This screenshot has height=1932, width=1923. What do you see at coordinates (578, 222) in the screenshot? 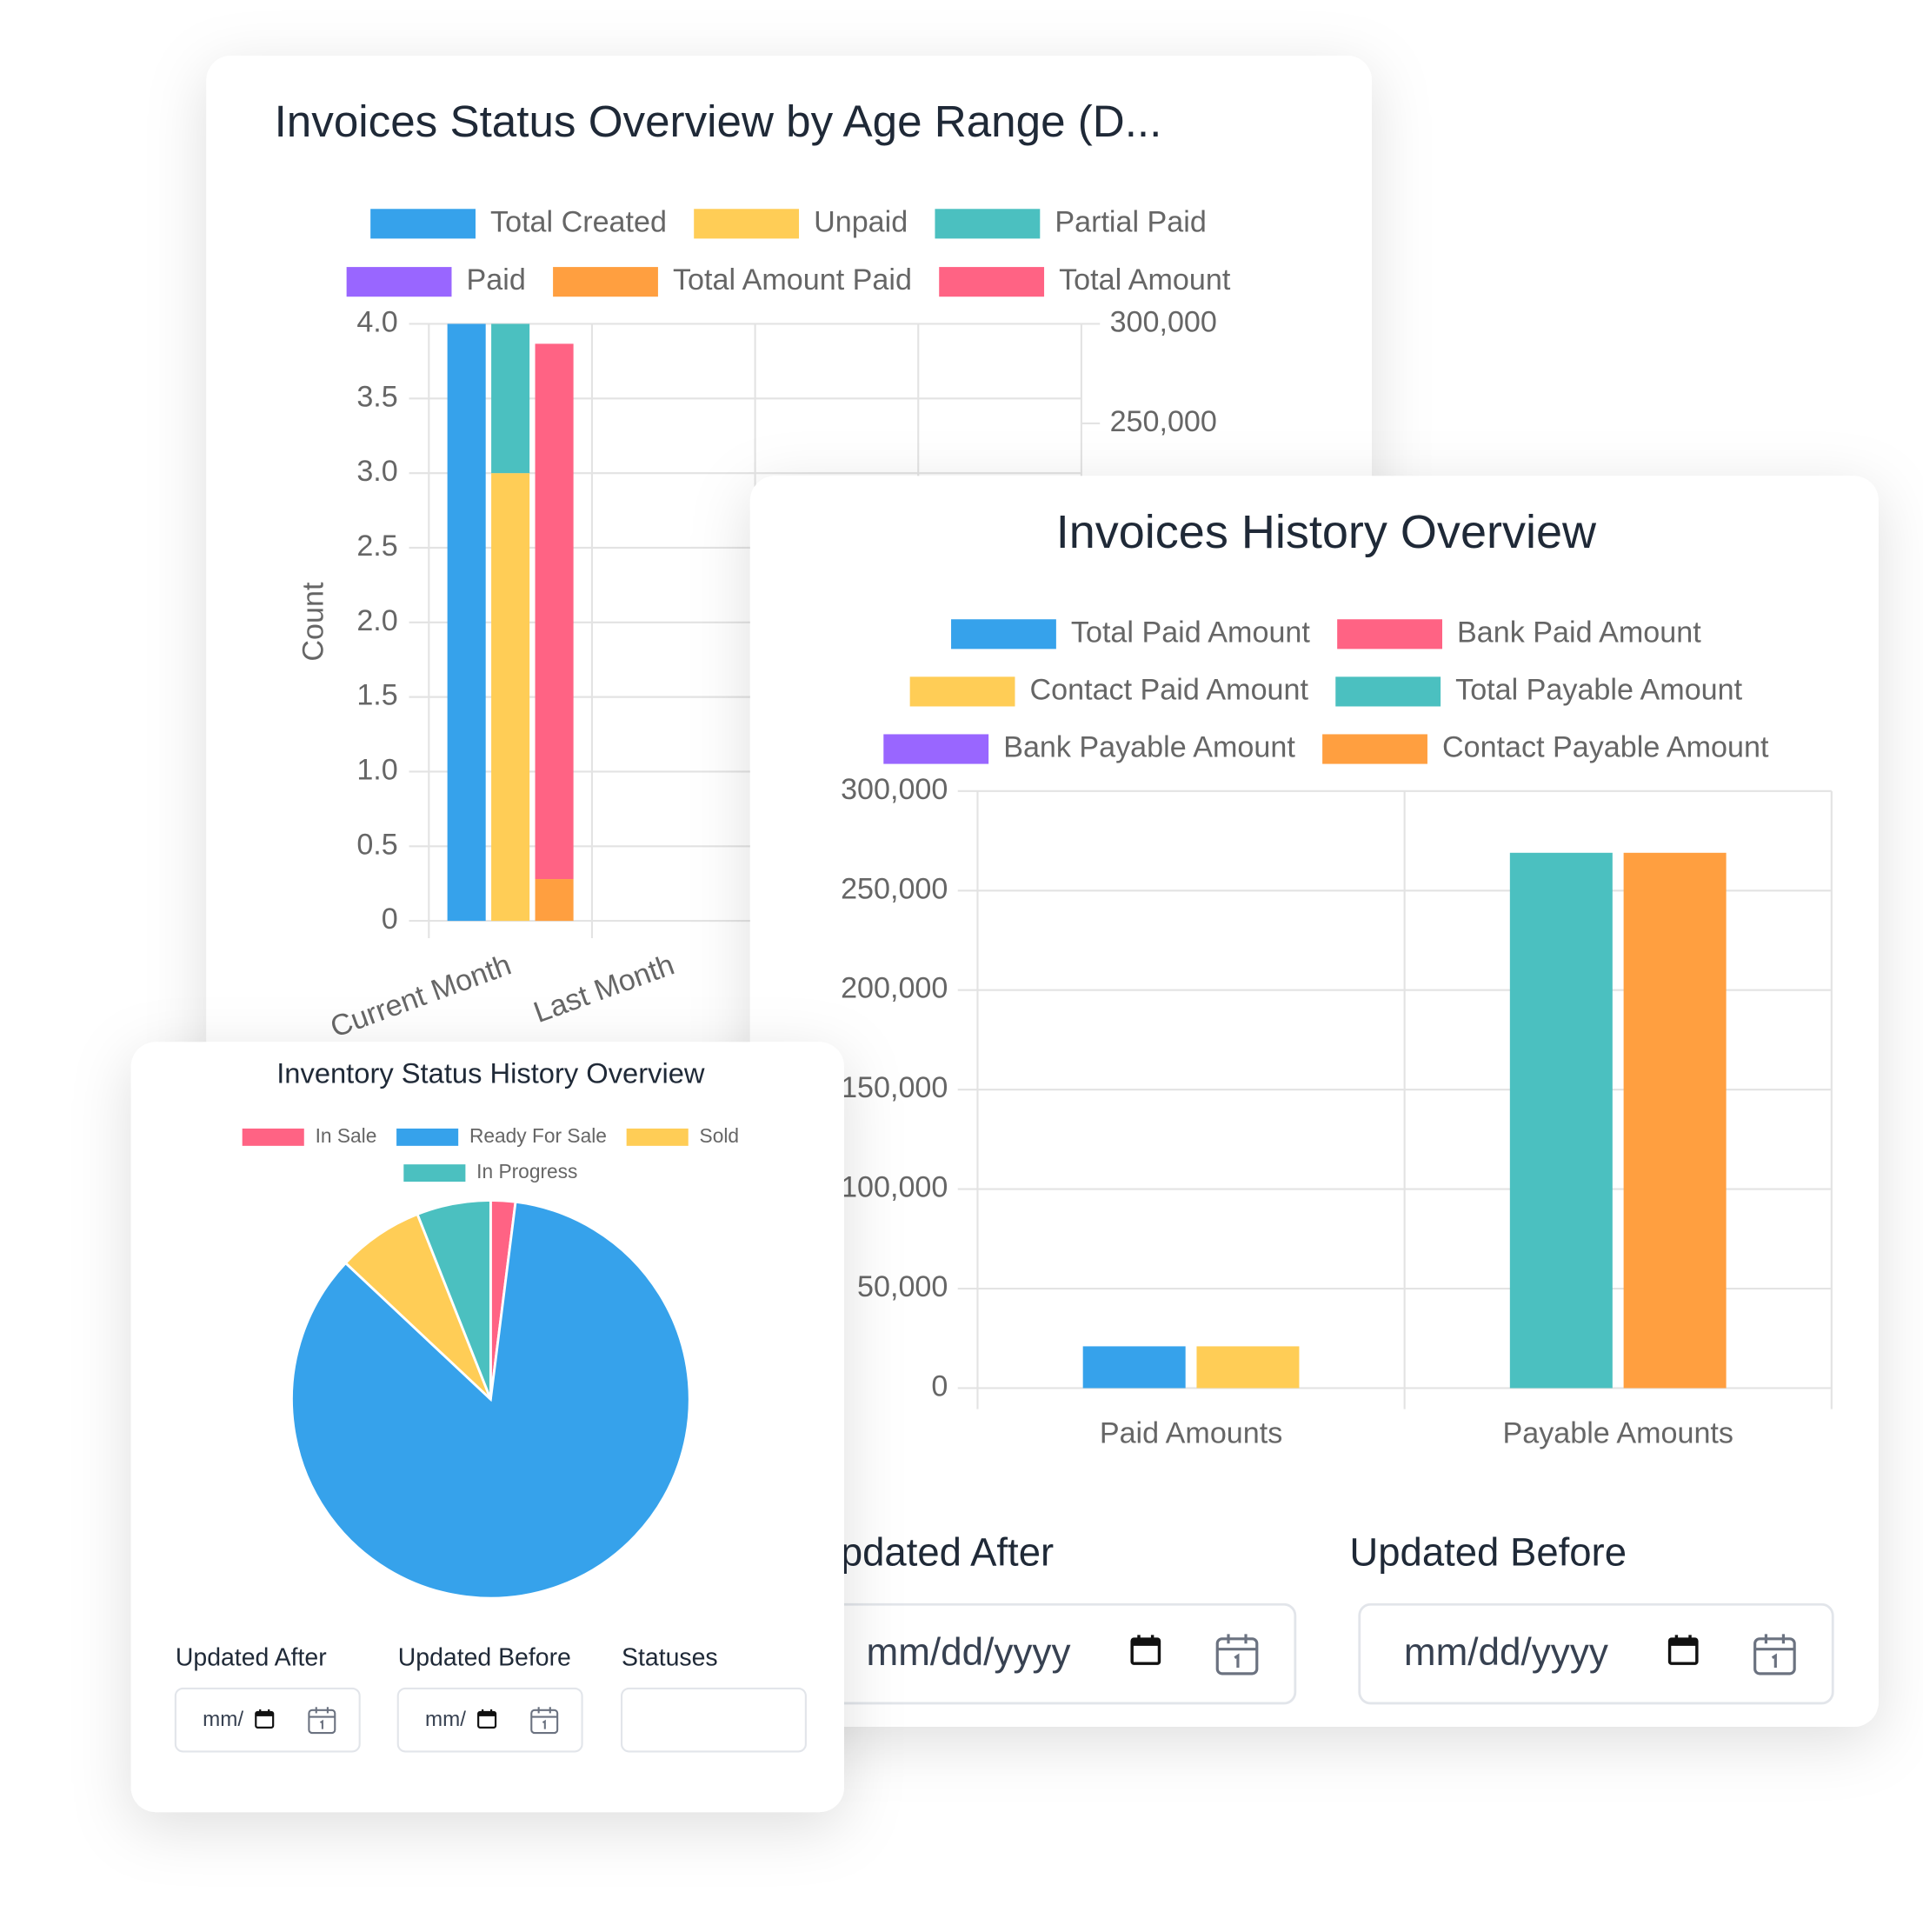
I see `legend-label: Total Created` at bounding box center [578, 222].